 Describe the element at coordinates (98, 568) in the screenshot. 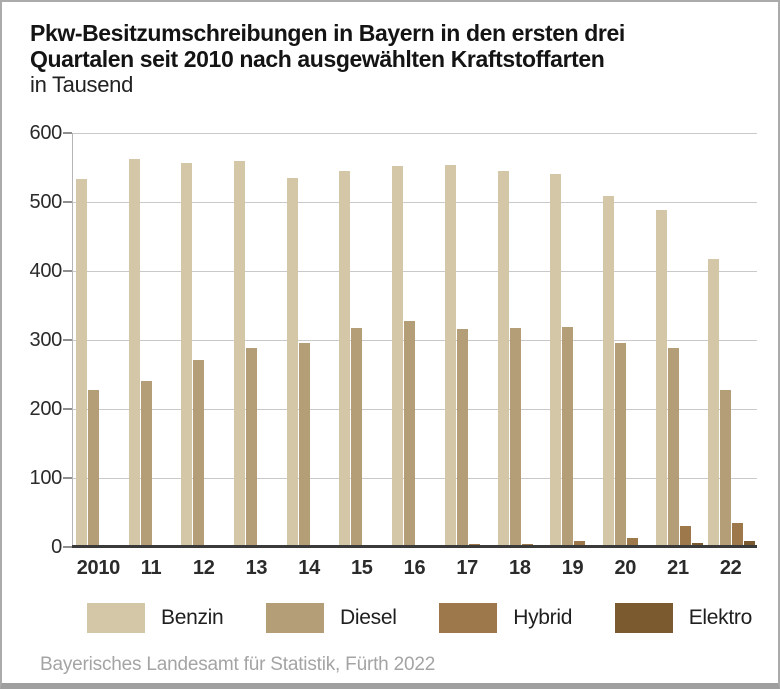

I see `x-axis-label-2010: 2010` at that location.